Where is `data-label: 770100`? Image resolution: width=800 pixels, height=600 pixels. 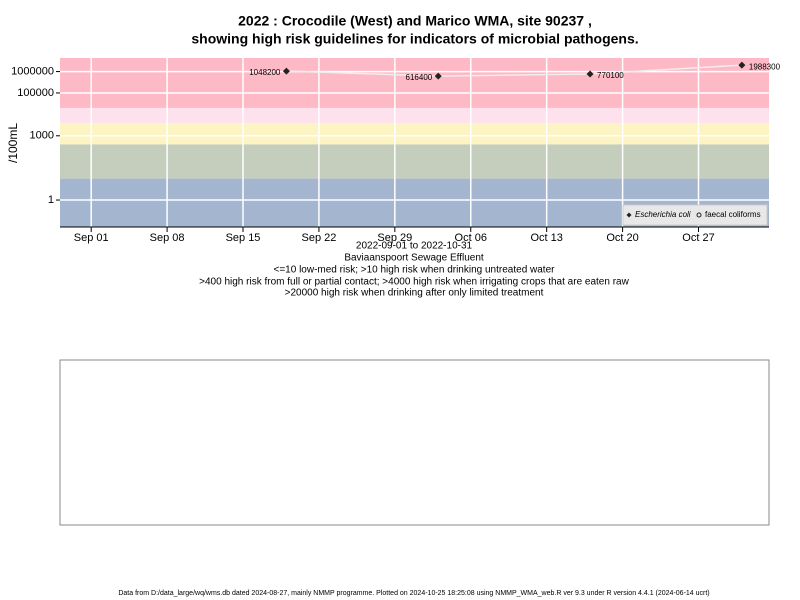 data-label: 770100 is located at coordinates (610, 75).